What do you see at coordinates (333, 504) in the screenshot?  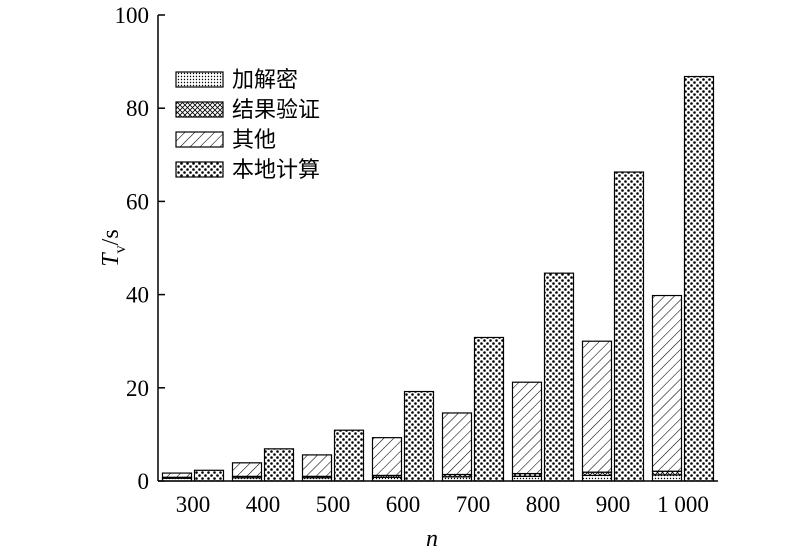 I see `x-tick-label: 500` at bounding box center [333, 504].